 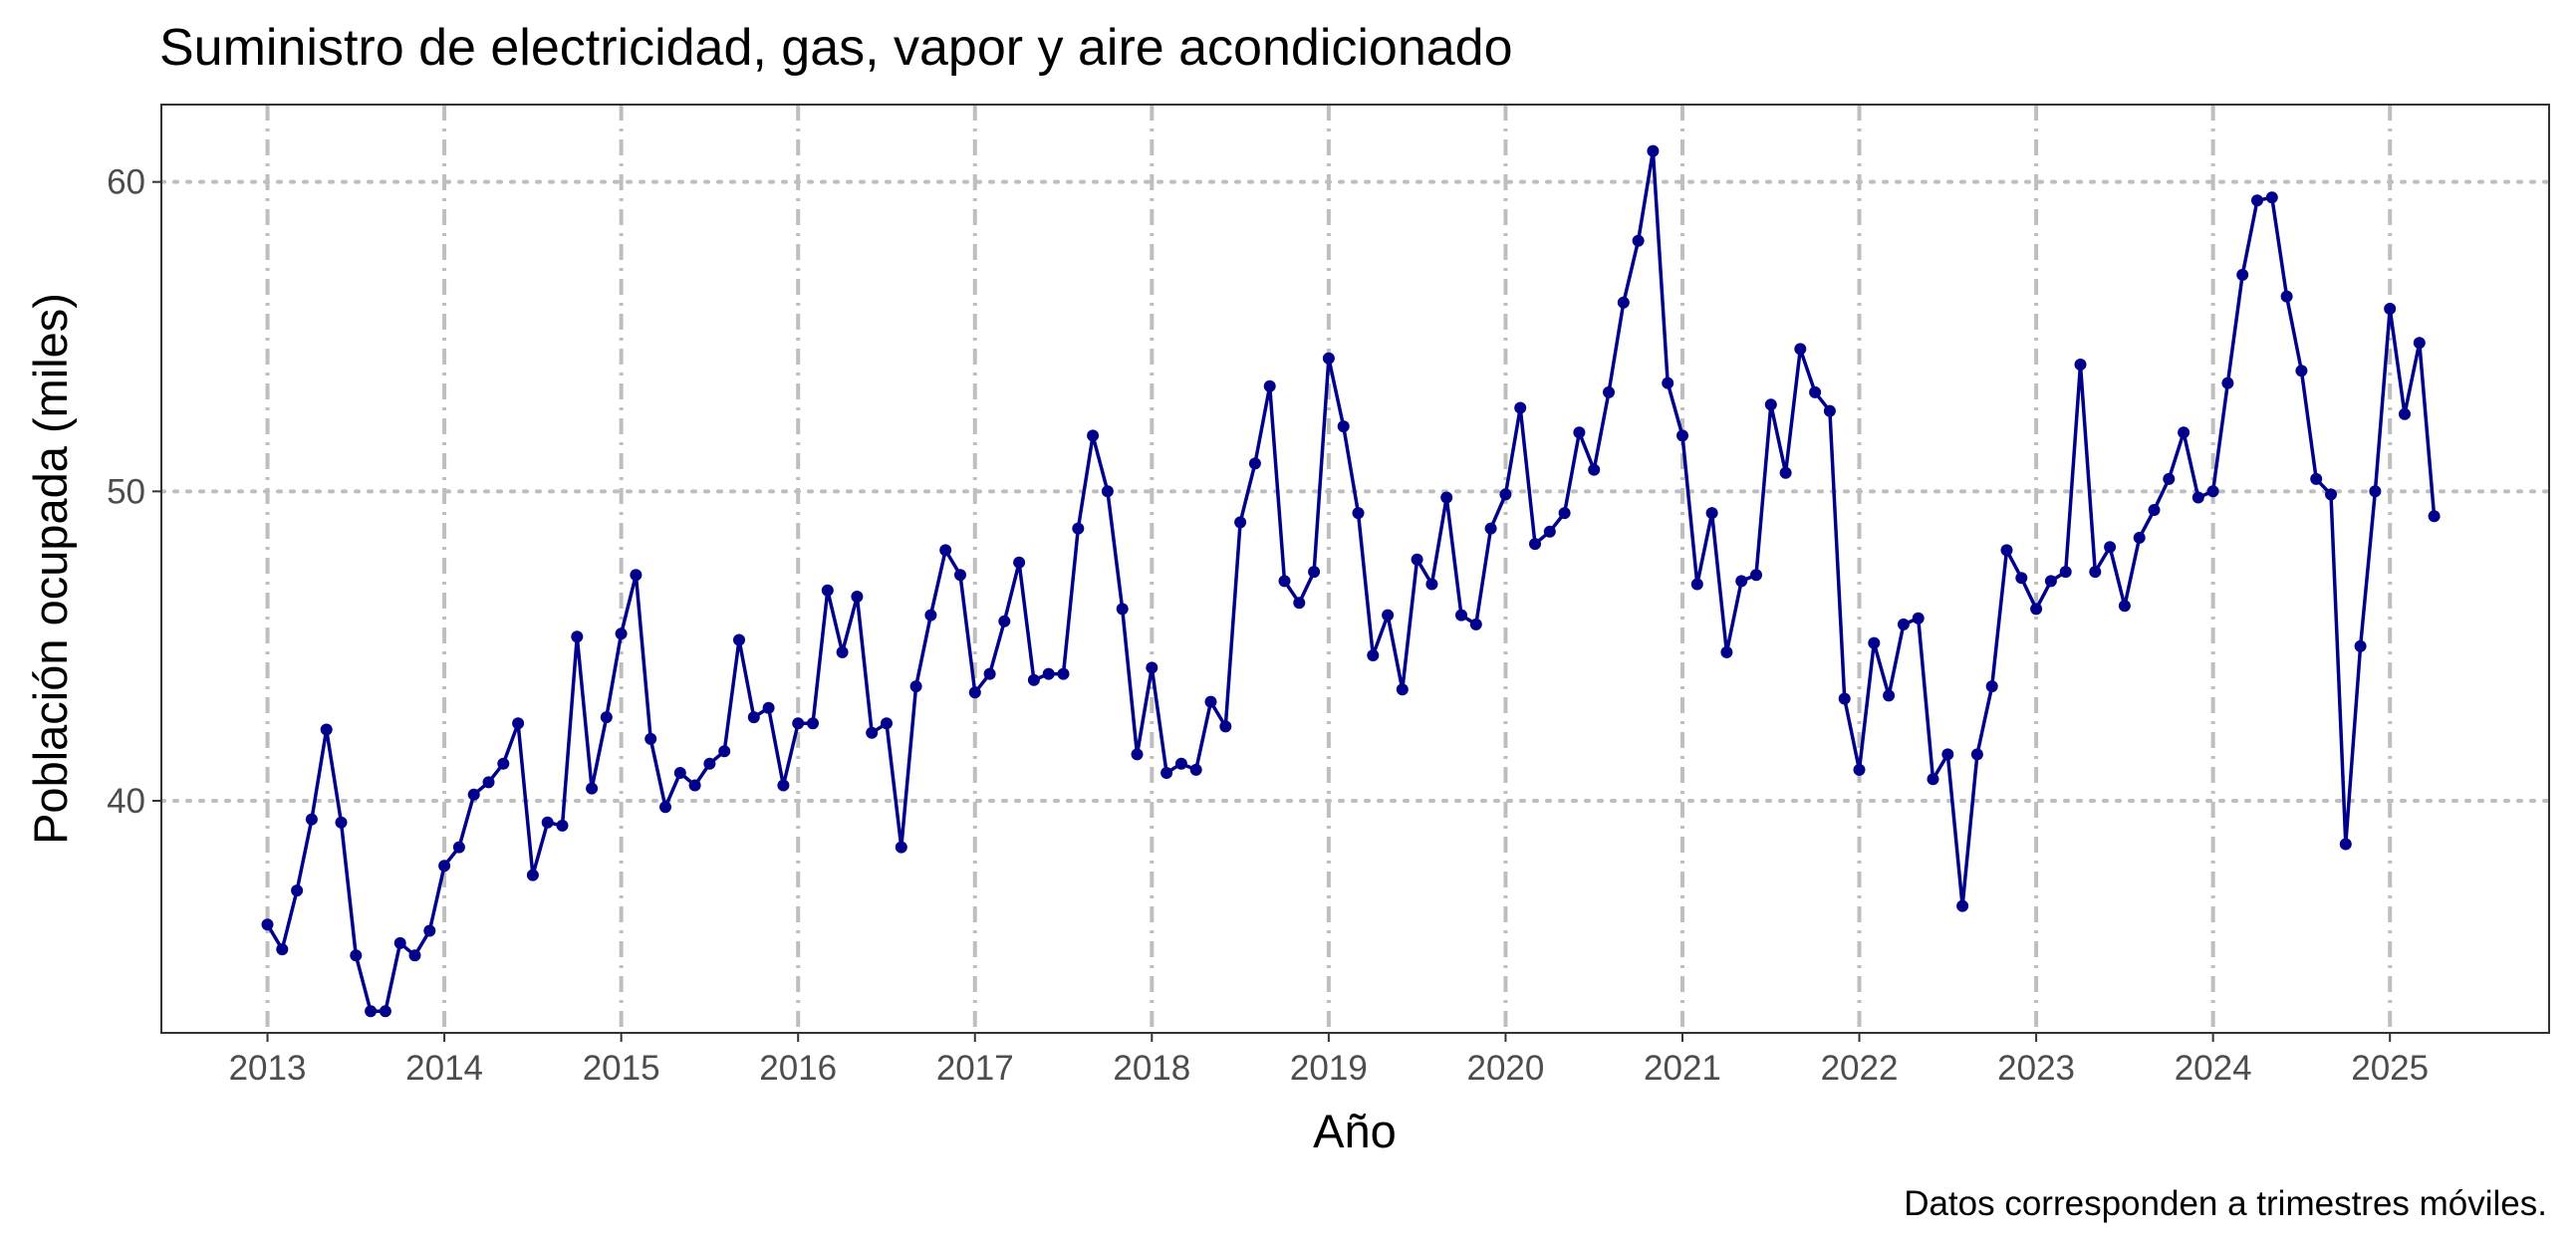 I want to click on y-tick-label: 50, so click(x=126, y=491).